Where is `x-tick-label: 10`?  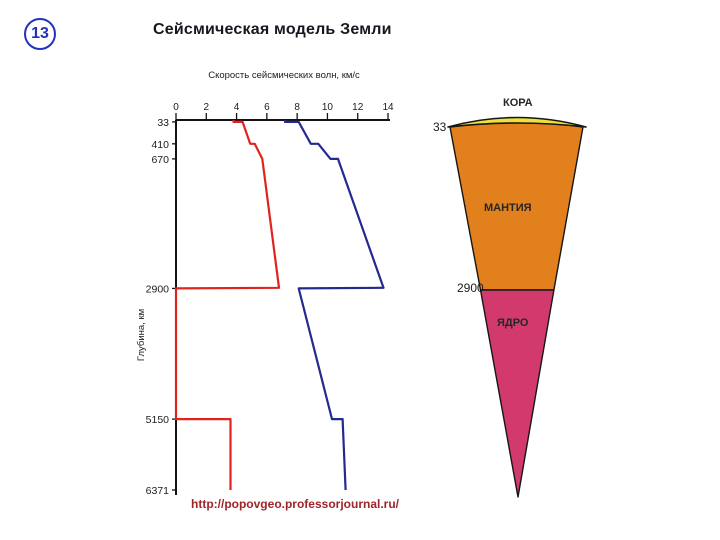 x-tick-label: 10 is located at coordinates (328, 107).